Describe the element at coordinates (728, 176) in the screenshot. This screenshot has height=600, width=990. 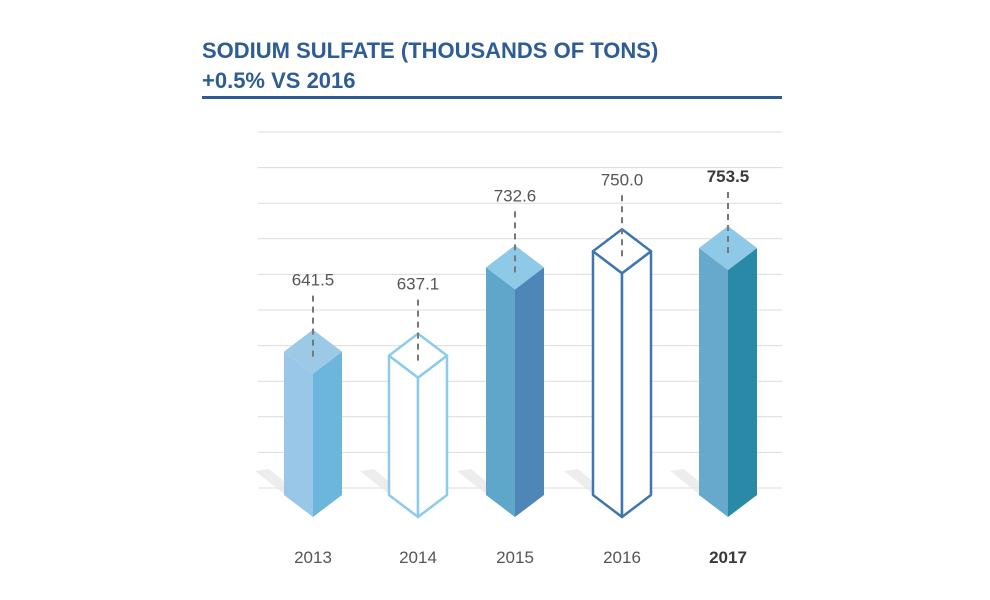
I see `value-label: 753.5` at that location.